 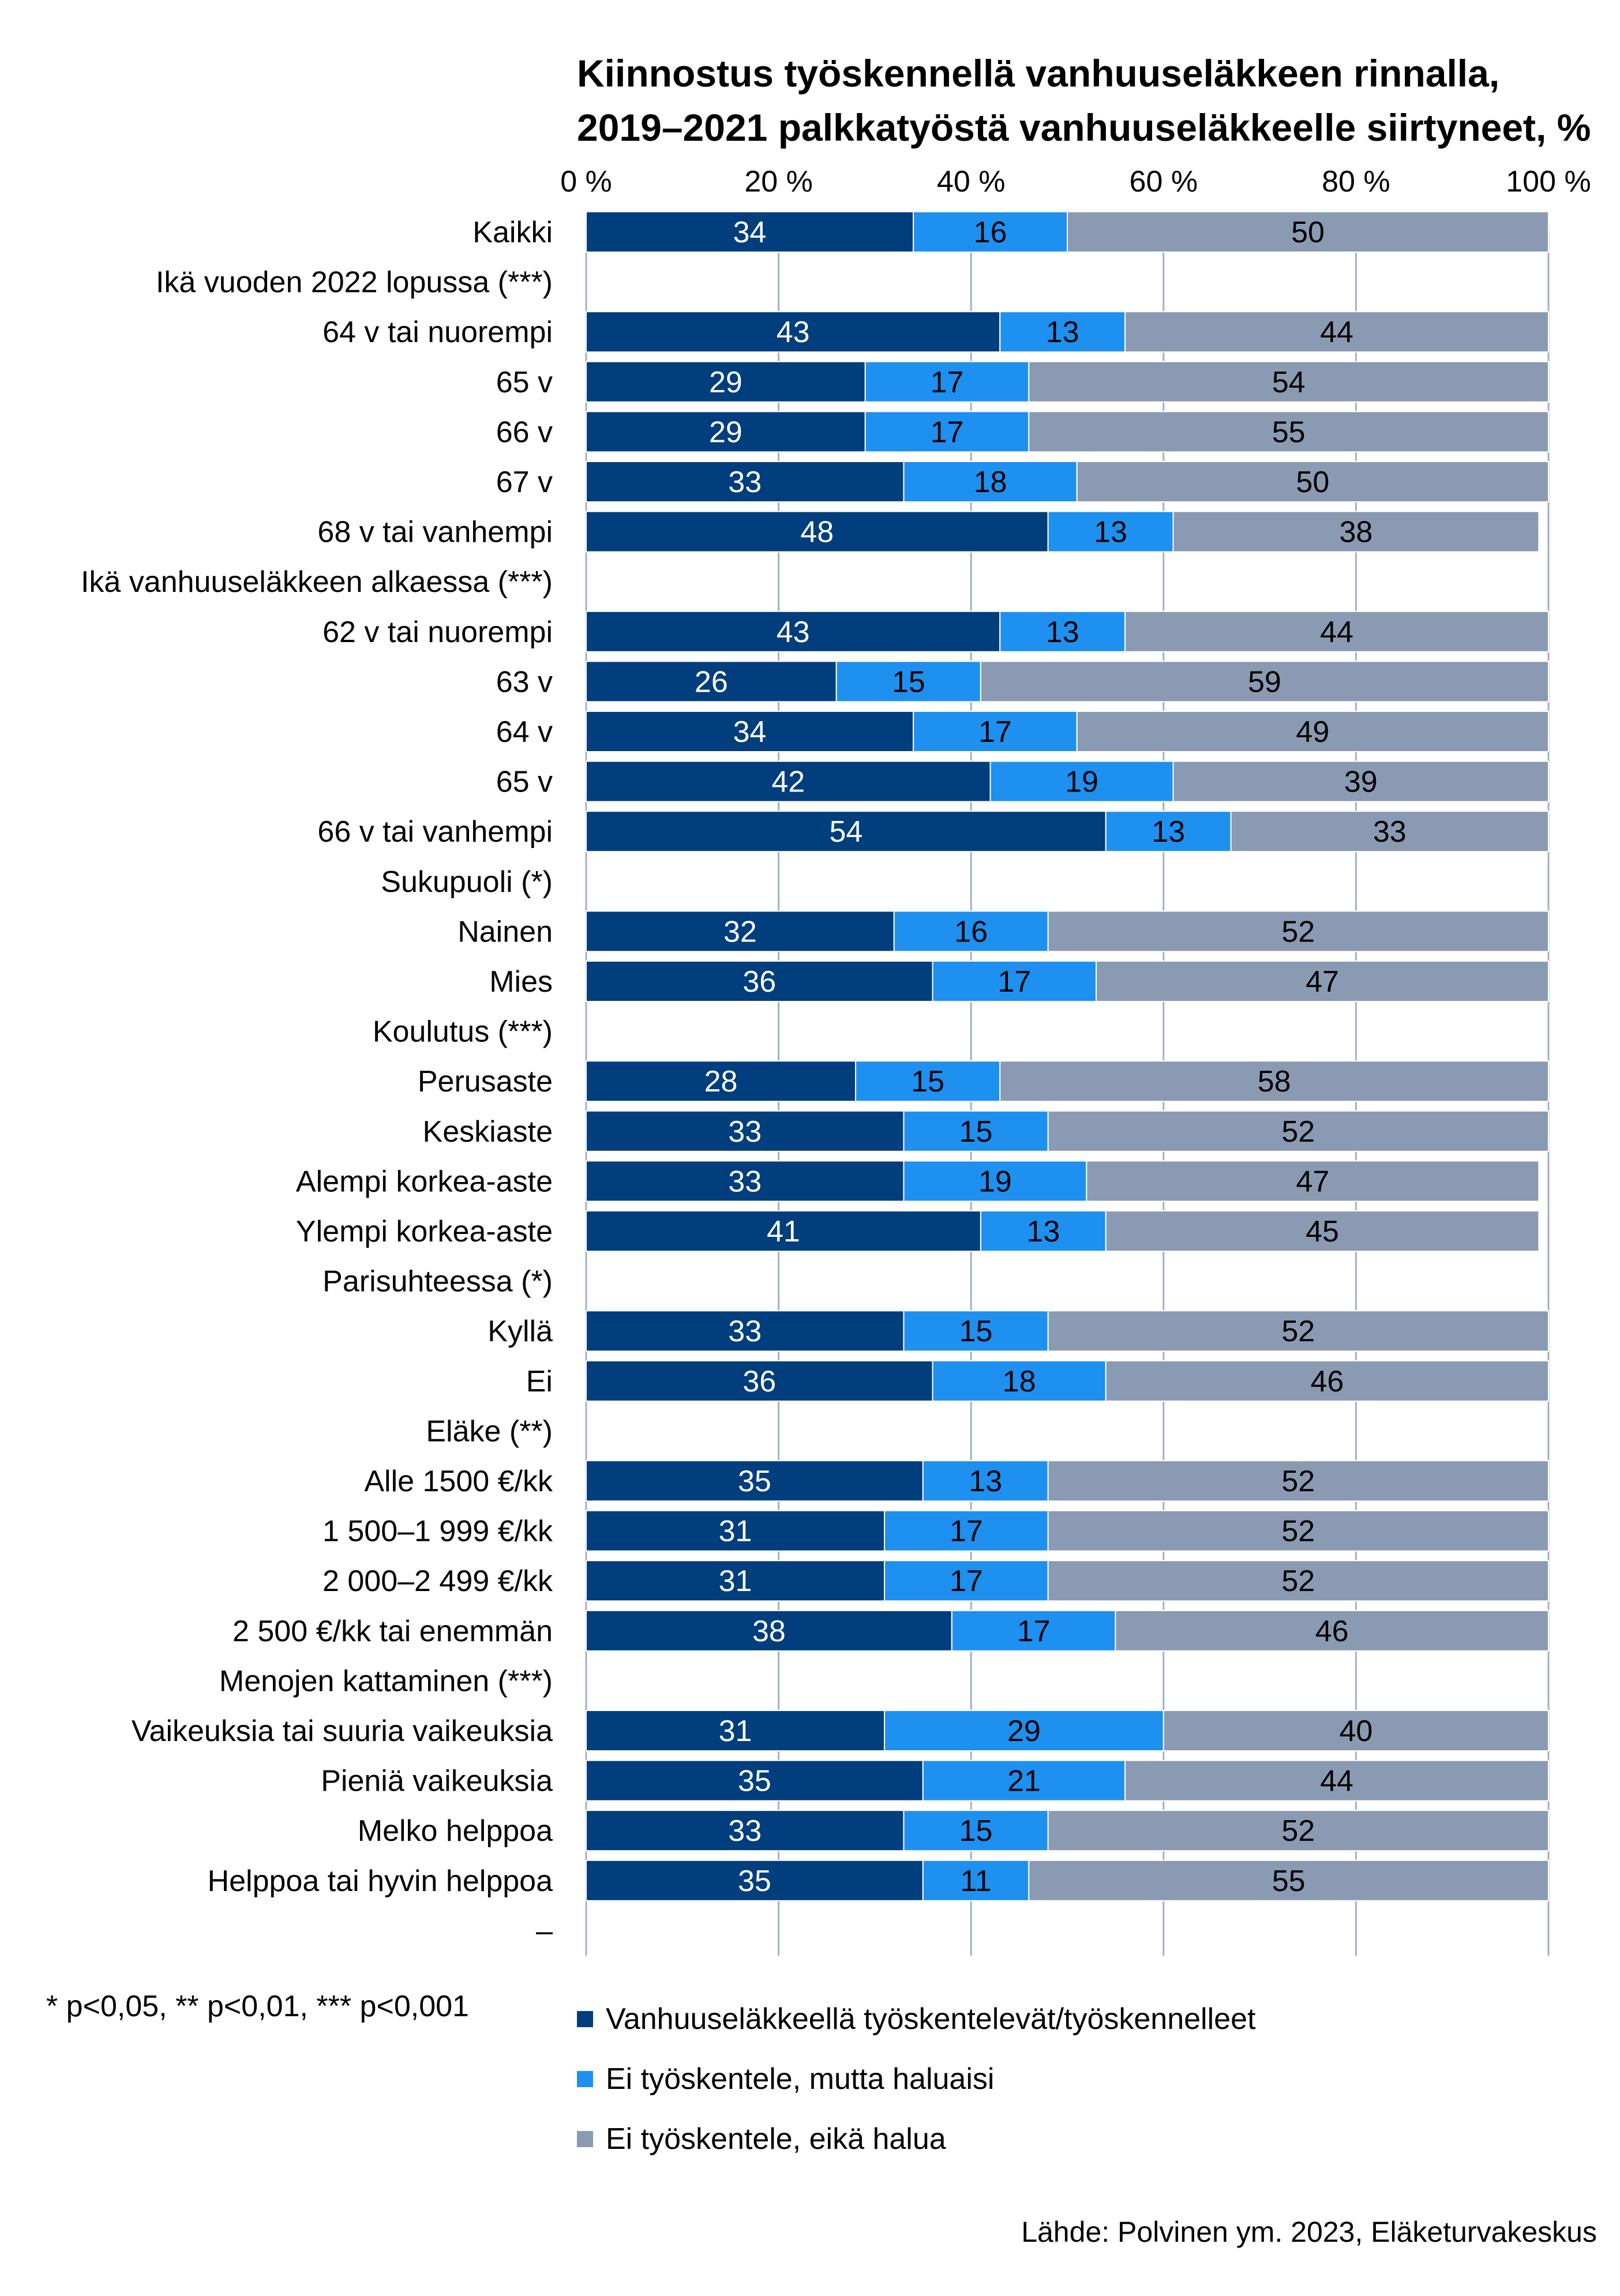 I want to click on category-label: Eläke (**), so click(x=489, y=1432).